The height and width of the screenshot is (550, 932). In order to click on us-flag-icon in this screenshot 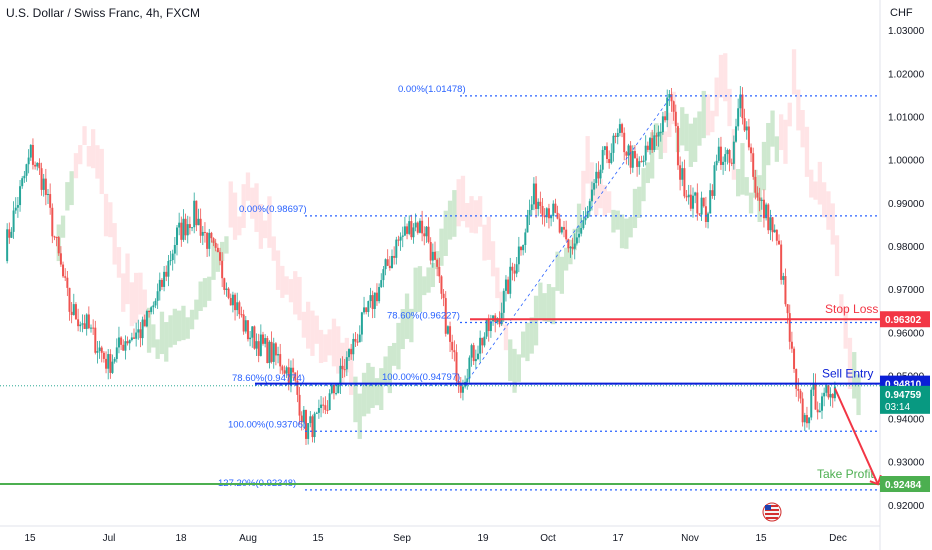, I will do `click(772, 512)`.